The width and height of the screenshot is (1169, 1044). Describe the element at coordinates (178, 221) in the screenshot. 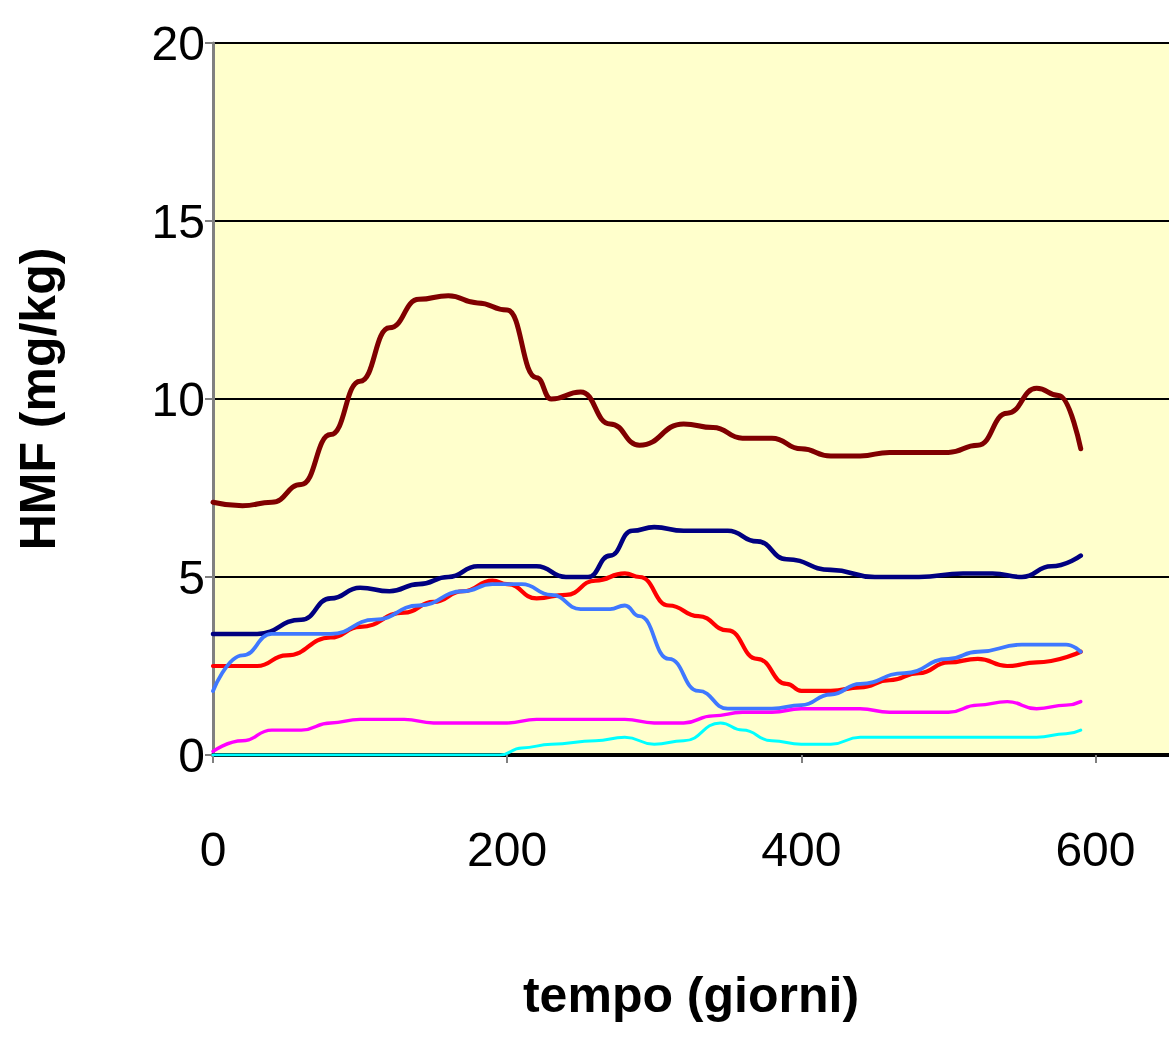

I see `y-tick-label: 15` at that location.